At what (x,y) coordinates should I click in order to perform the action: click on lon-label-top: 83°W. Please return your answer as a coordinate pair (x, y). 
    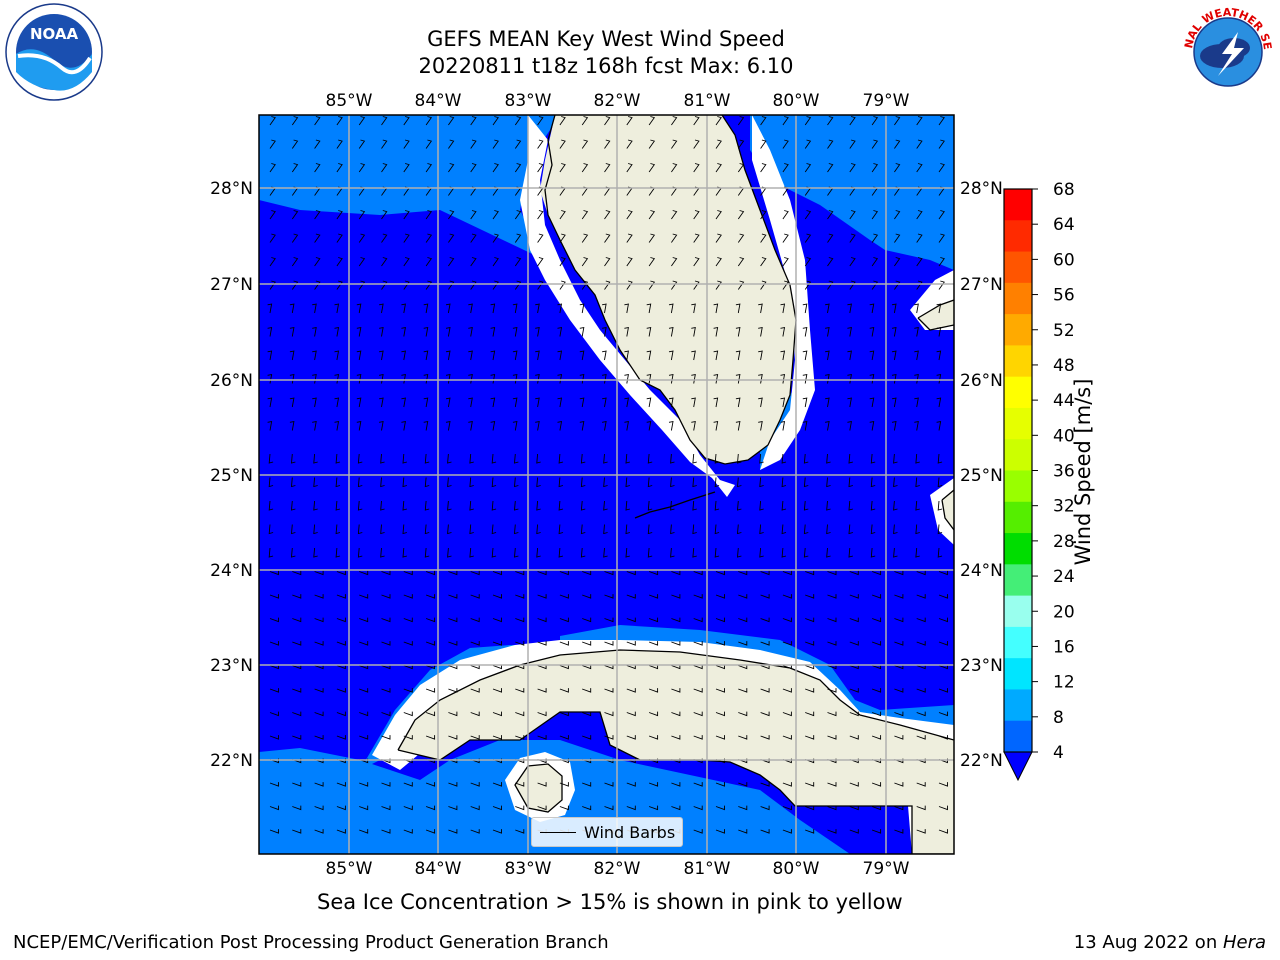
    Looking at the image, I should click on (528, 101).